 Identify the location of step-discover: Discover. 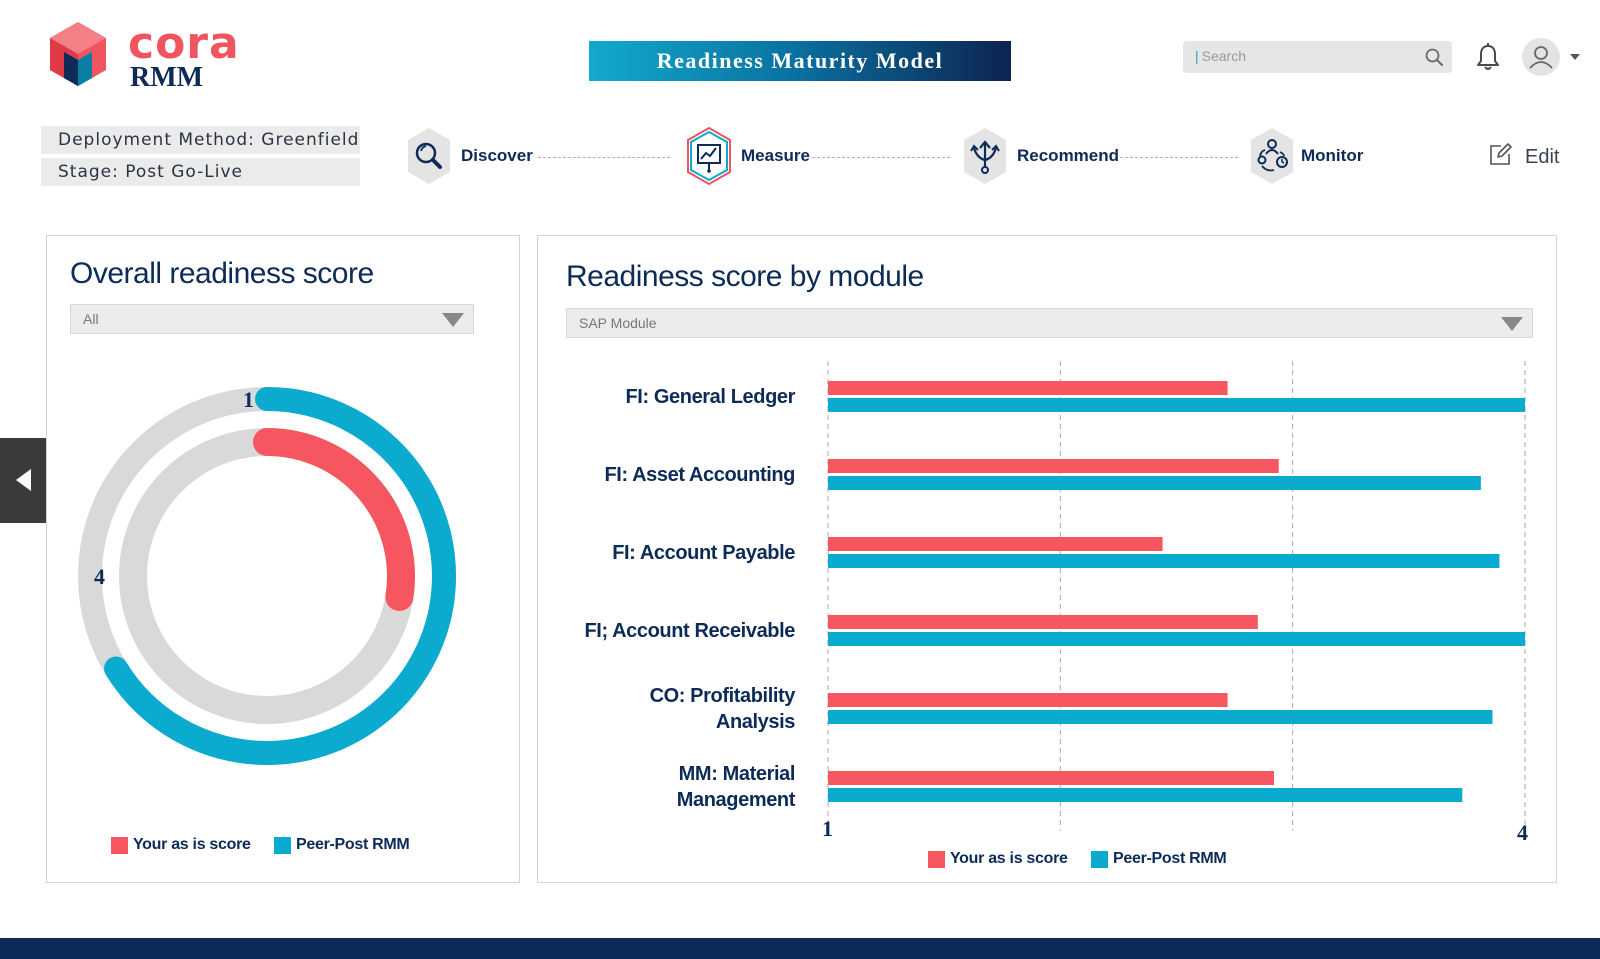
(475, 157).